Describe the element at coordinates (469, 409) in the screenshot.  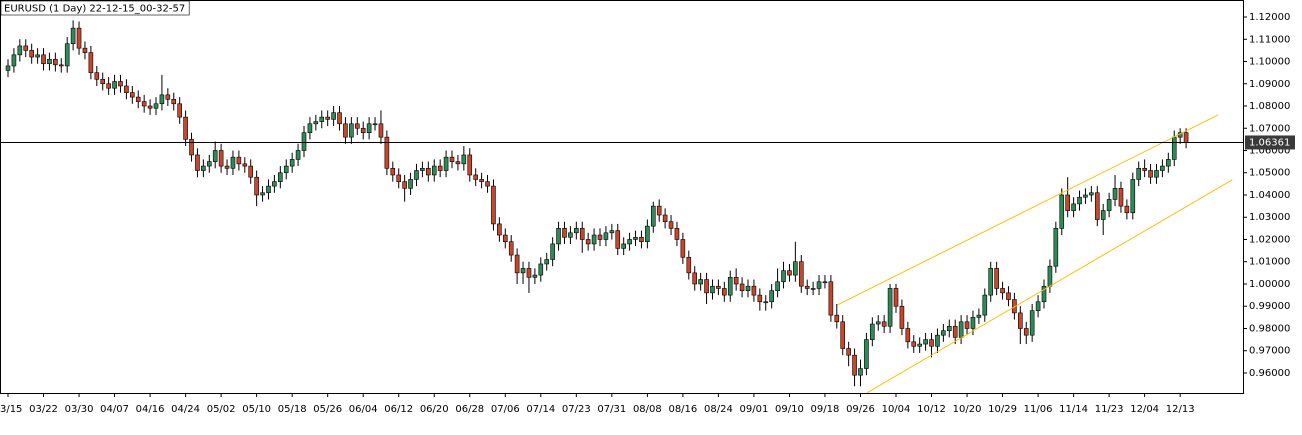
I see `x-tick-label: 06/28` at that location.